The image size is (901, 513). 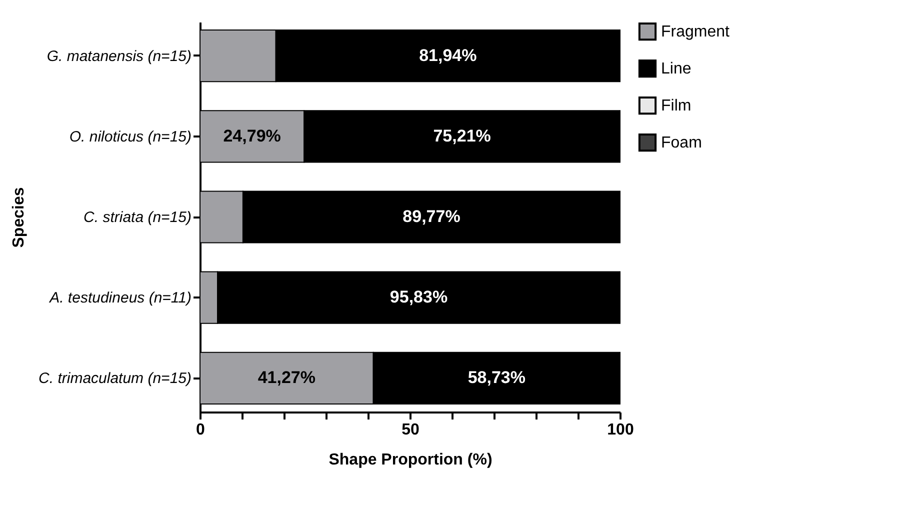 What do you see at coordinates (676, 106) in the screenshot?
I see `legend-label: Film` at bounding box center [676, 106].